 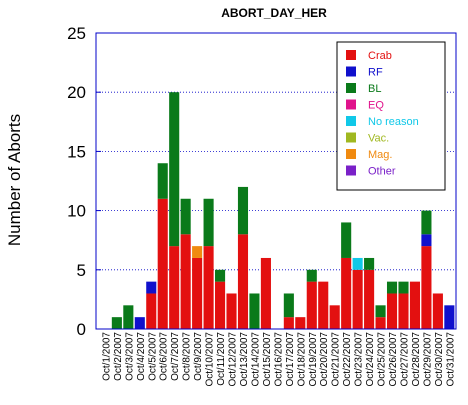 I want to click on x-tick-label: Oct/20/2007, so click(x=324, y=359).